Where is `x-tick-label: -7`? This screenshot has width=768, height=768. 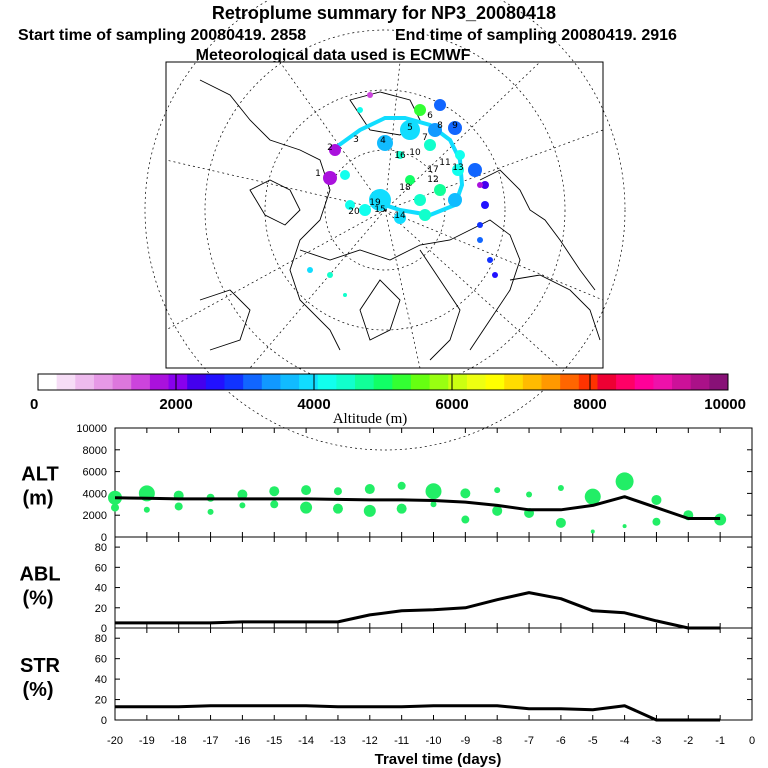
x-tick-label: -7 is located at coordinates (529, 741).